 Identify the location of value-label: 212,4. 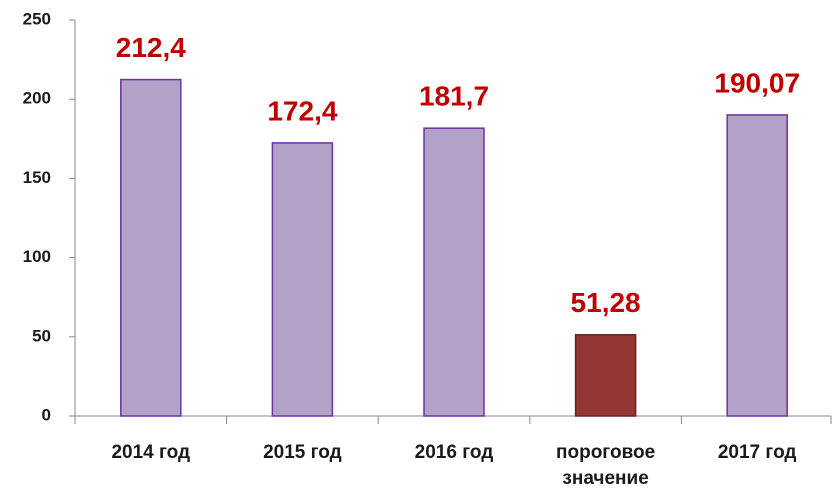
(151, 47).